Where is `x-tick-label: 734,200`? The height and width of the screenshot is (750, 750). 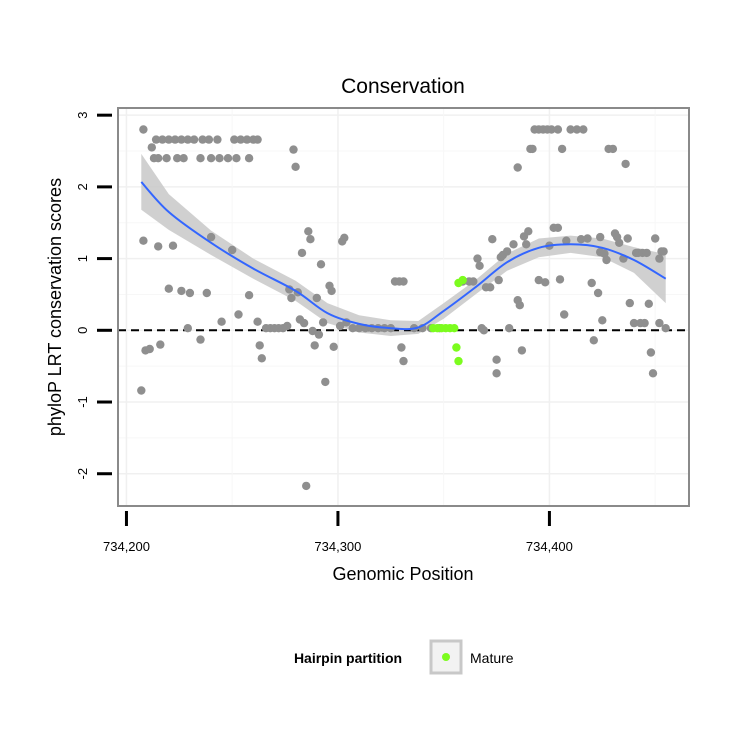
x-tick-label: 734,200 is located at coordinates (126, 546).